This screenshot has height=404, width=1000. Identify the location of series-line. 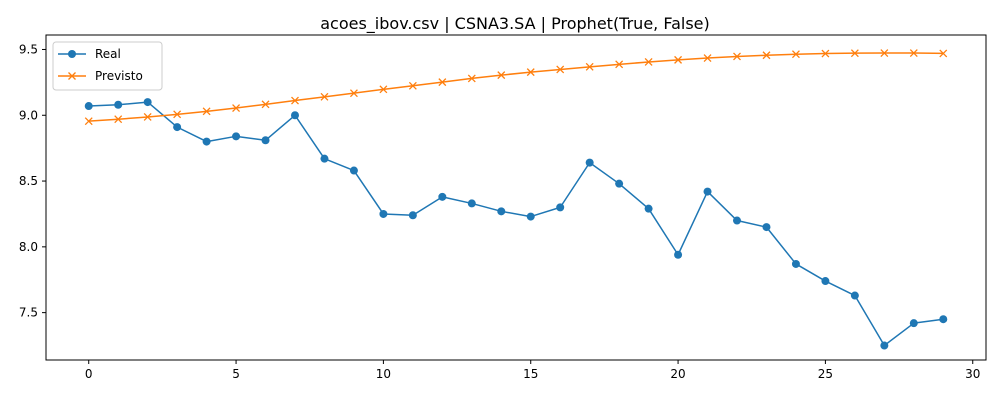
(516, 87).